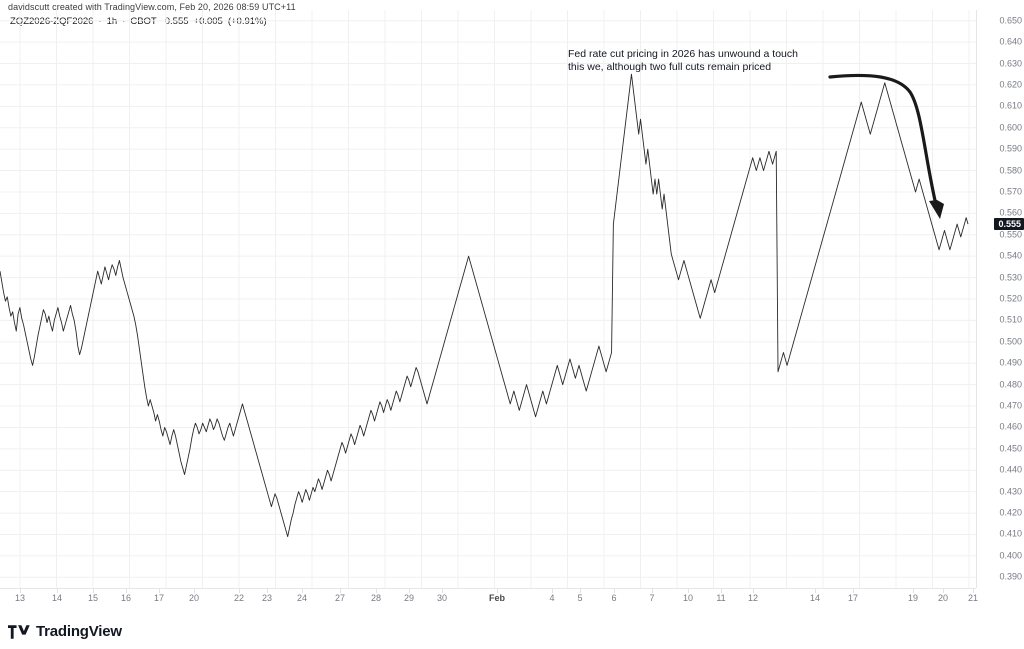 This screenshot has width=1024, height=649. I want to click on price-tick-label: 0.640, so click(1010, 41).